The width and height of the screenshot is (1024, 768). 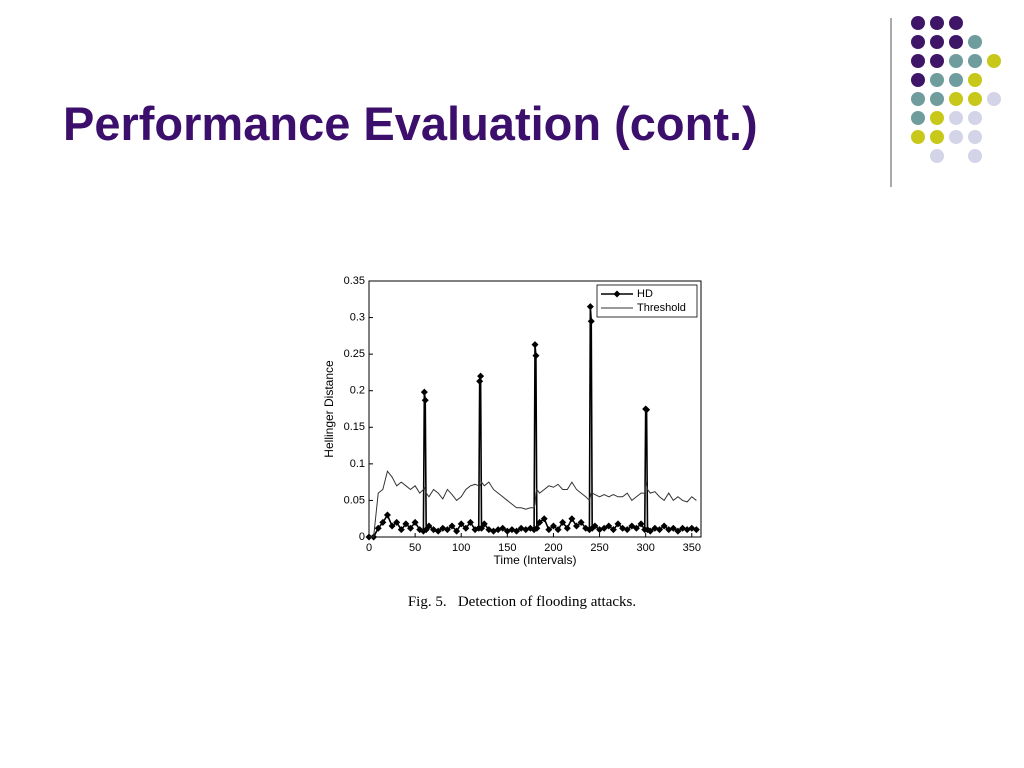 I want to click on x-tick-label: 250, so click(x=599, y=548).